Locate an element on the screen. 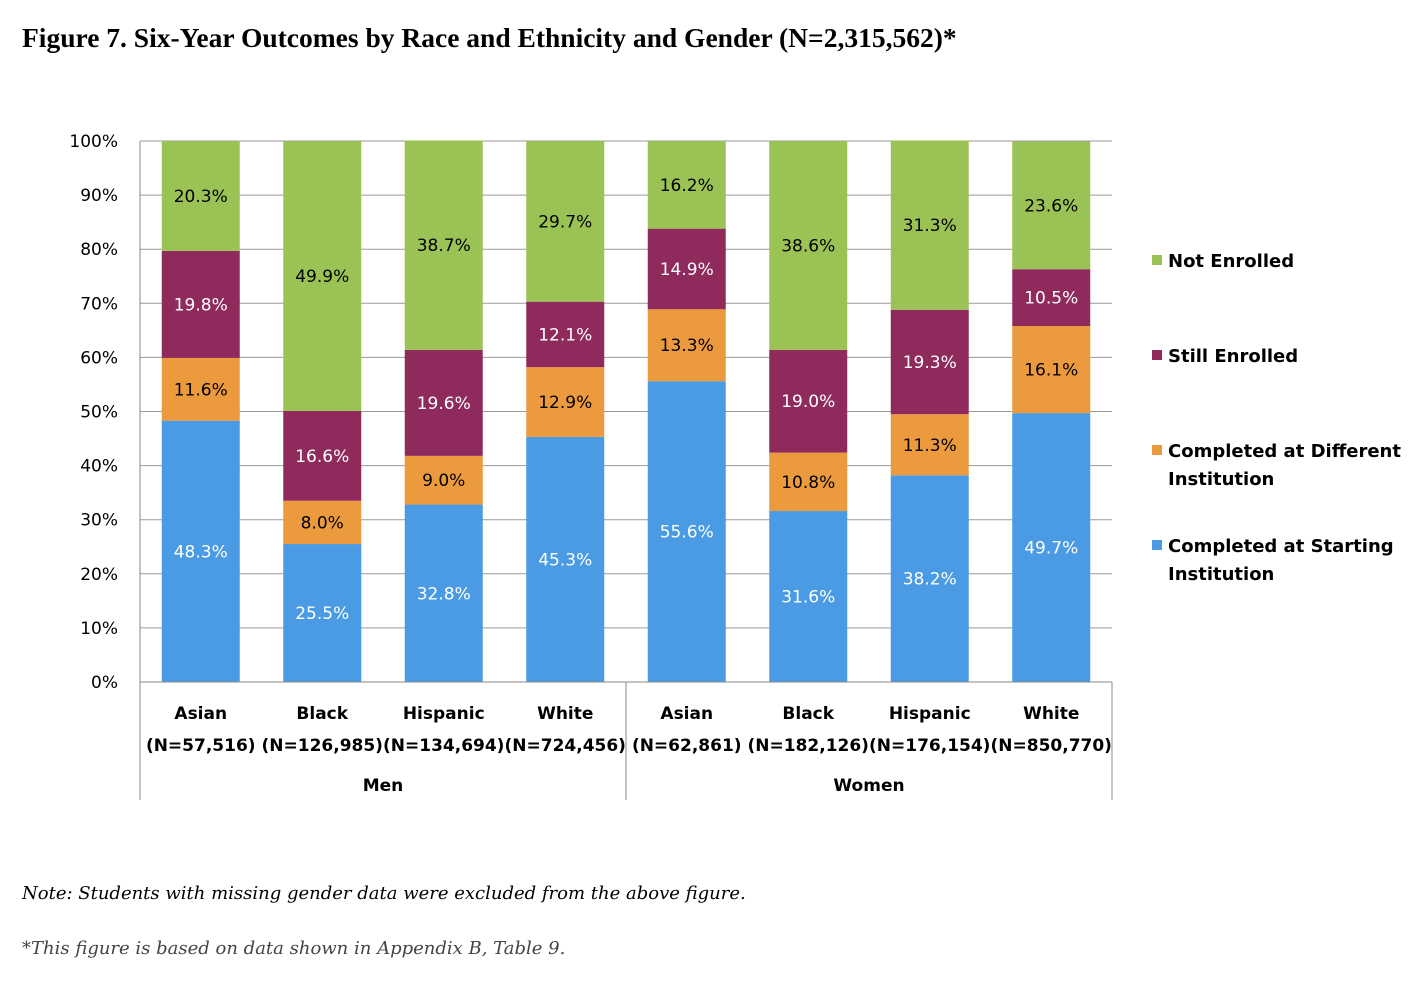  y-tick-label: 30% is located at coordinates (99, 521).